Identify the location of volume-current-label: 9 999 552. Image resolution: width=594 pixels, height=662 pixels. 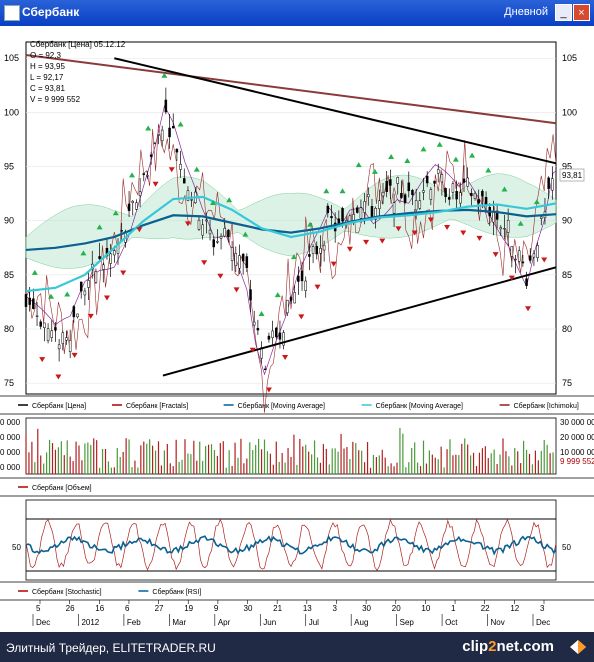
(577, 461).